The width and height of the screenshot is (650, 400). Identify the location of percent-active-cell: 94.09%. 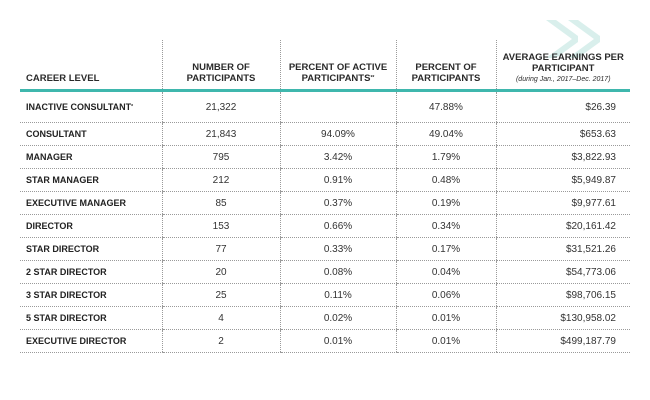
(337, 134).